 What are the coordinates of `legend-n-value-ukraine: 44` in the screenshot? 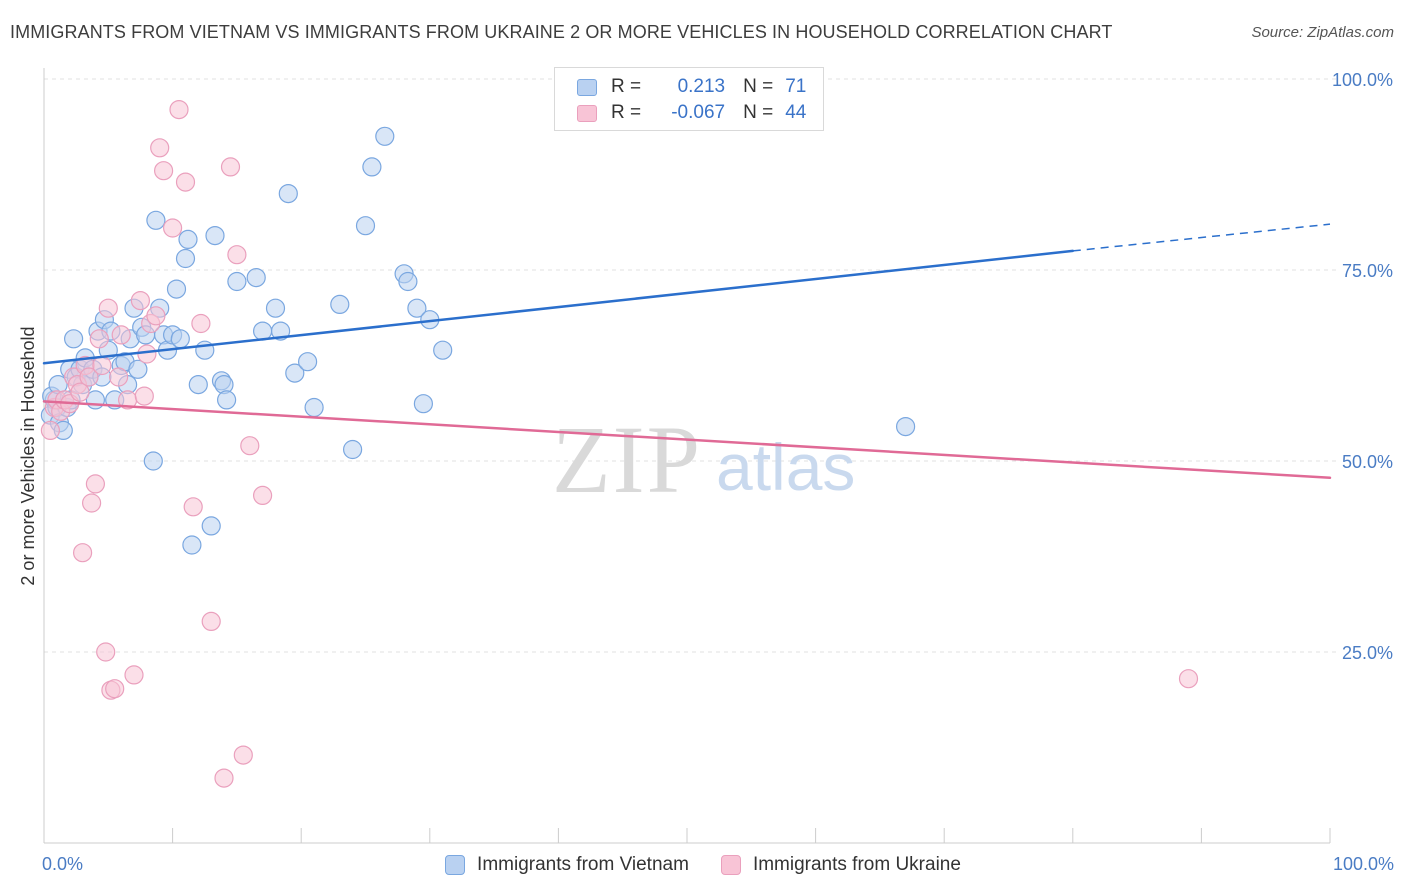 It's located at (796, 112).